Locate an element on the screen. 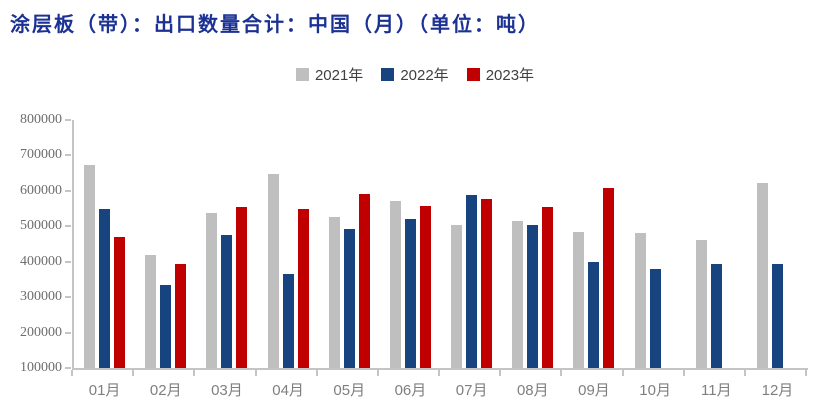 The width and height of the screenshot is (830, 419). x-axis-label: 11月 is located at coordinates (716, 390).